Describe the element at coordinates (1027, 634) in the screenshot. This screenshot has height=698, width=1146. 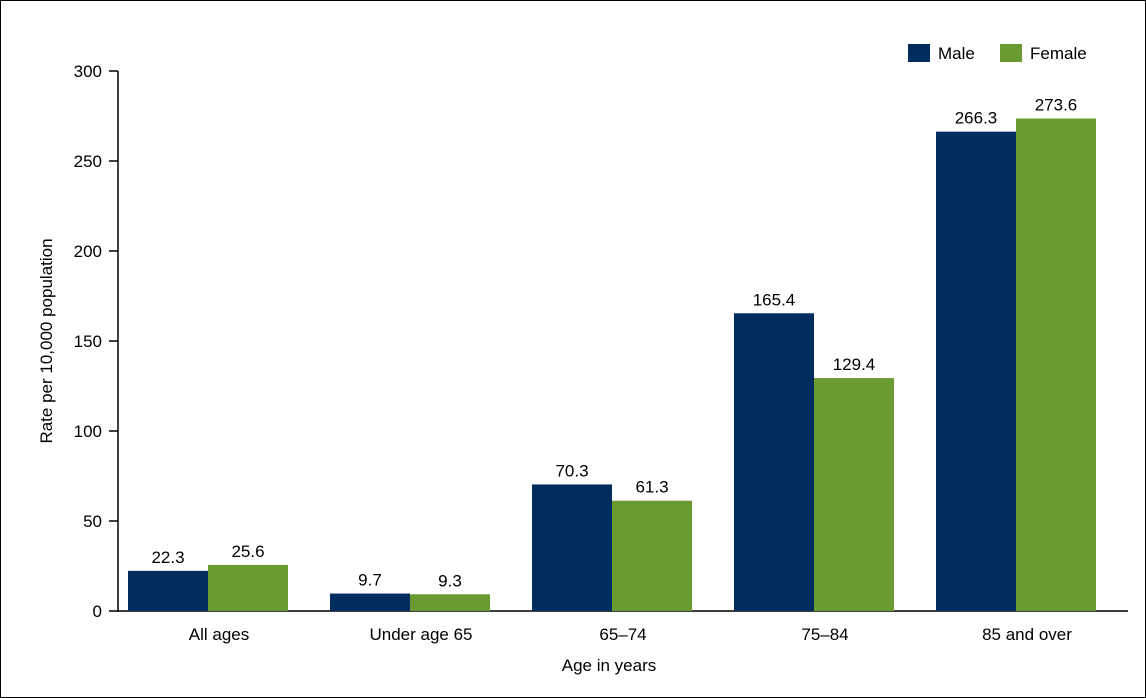
I see `x-tick-label: 85 and over` at that location.